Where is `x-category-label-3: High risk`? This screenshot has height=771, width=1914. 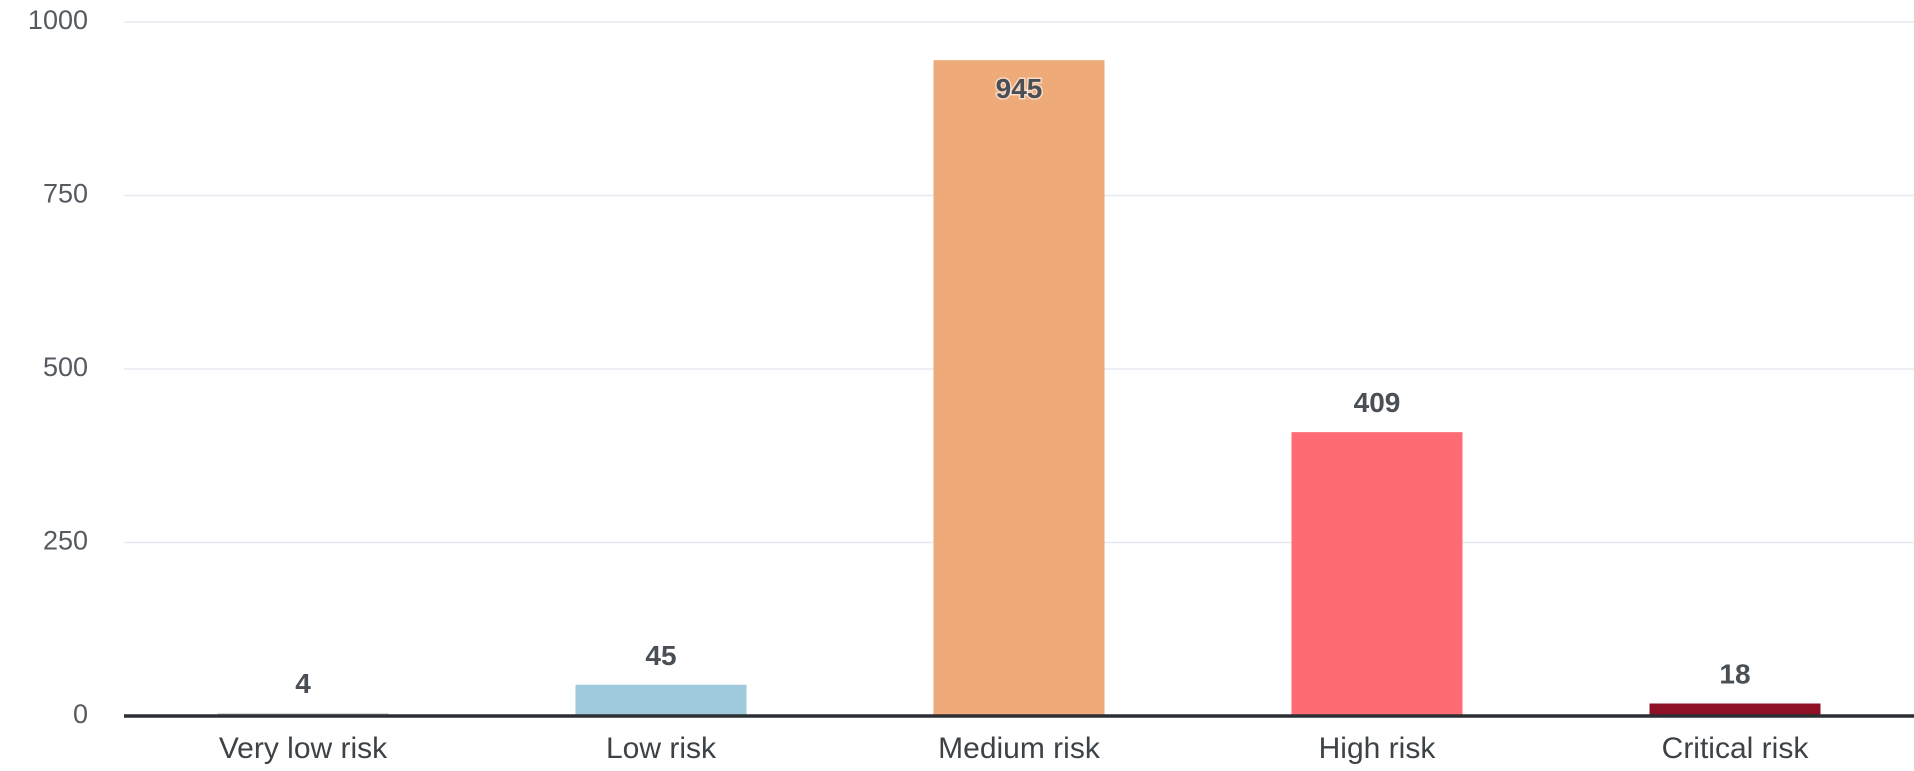 x-category-label-3: High risk is located at coordinates (1378, 748).